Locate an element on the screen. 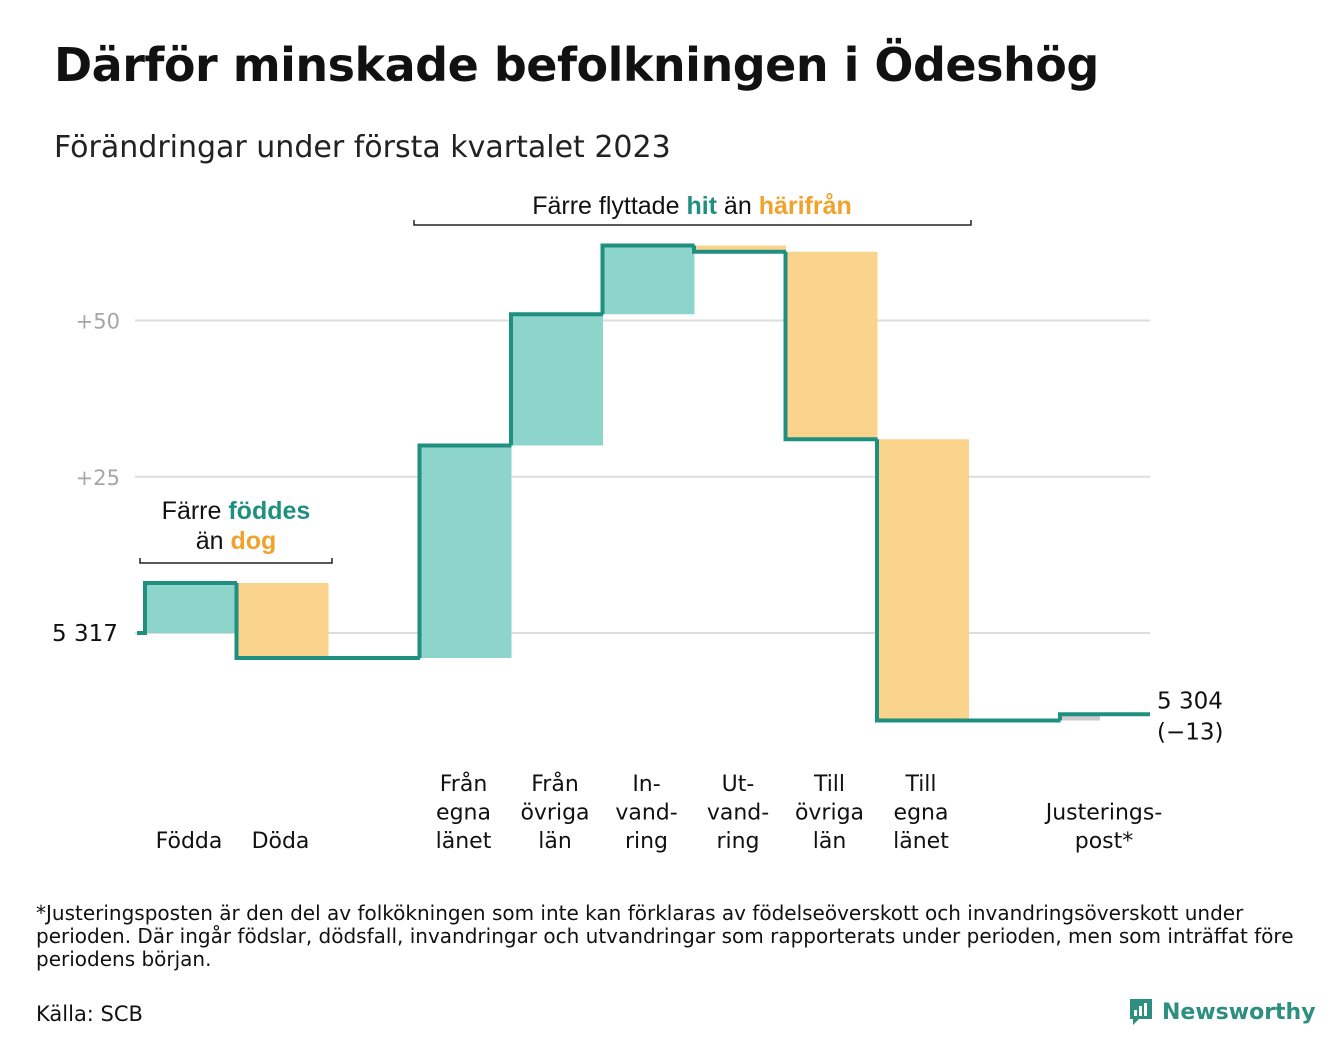  category-label: Döda is located at coordinates (281, 841).